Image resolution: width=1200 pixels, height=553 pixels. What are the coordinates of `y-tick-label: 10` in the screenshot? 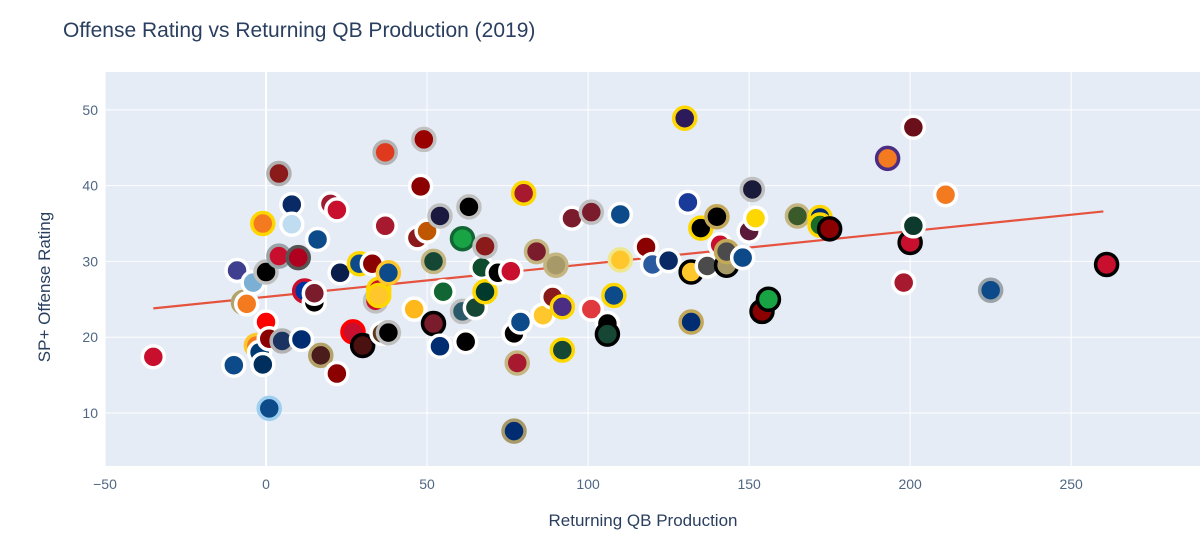 It's located at (90, 413).